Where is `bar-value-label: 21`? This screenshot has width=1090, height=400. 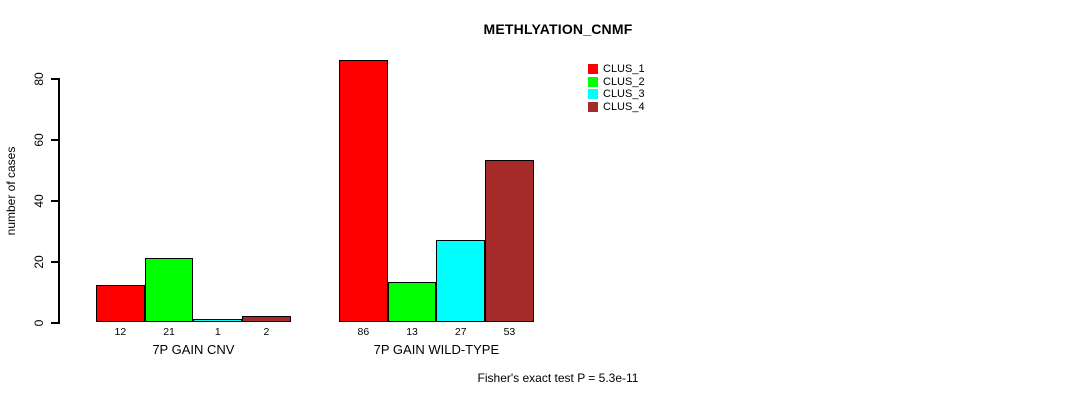 bar-value-label: 21 is located at coordinates (169, 332).